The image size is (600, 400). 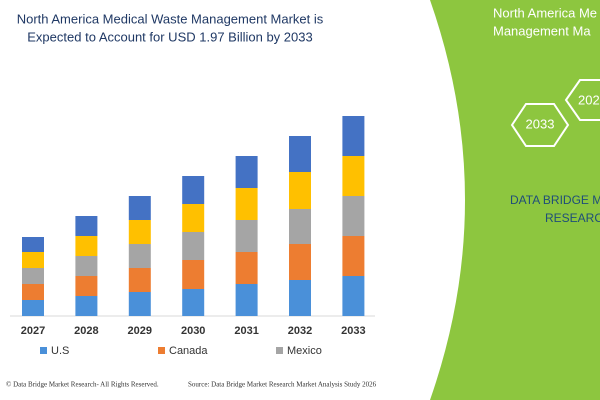 What do you see at coordinates (188, 351) in the screenshot?
I see `legend-label: Canada` at bounding box center [188, 351].